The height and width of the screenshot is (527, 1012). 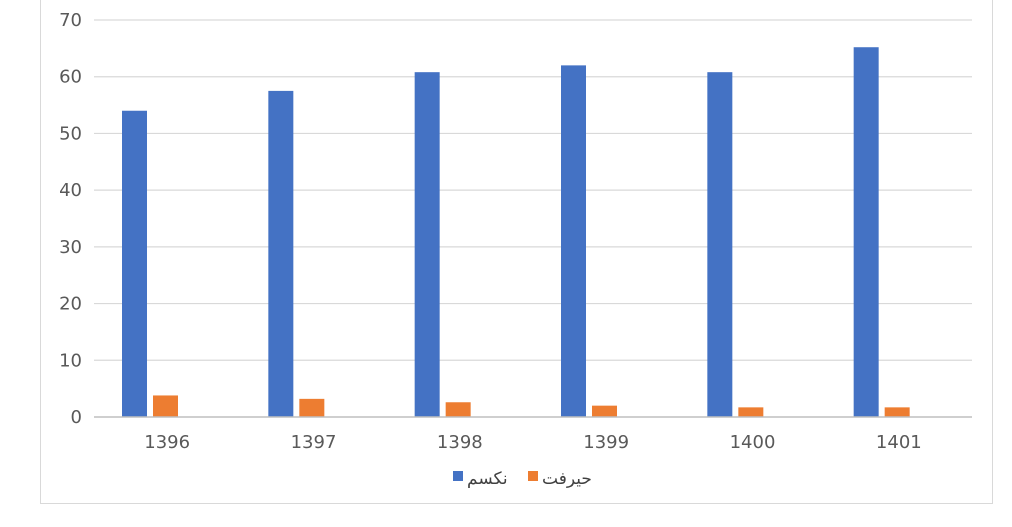 What do you see at coordinates (70, 360) in the screenshot?
I see `y-tick-label: 10` at bounding box center [70, 360].